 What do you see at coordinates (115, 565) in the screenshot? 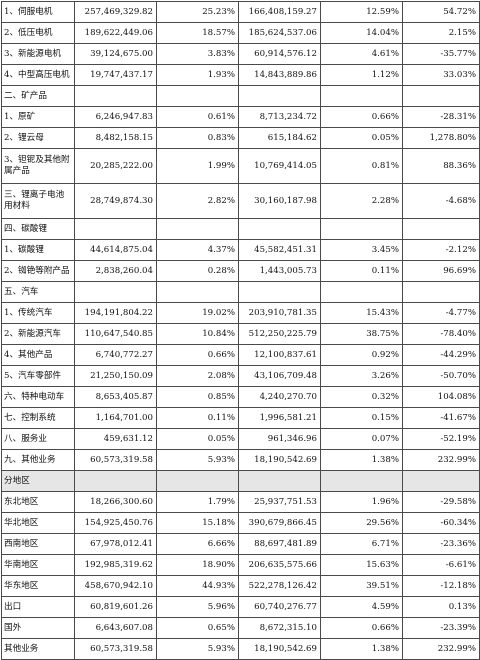
I see `table-cell: 192,985,319.62` at bounding box center [115, 565].